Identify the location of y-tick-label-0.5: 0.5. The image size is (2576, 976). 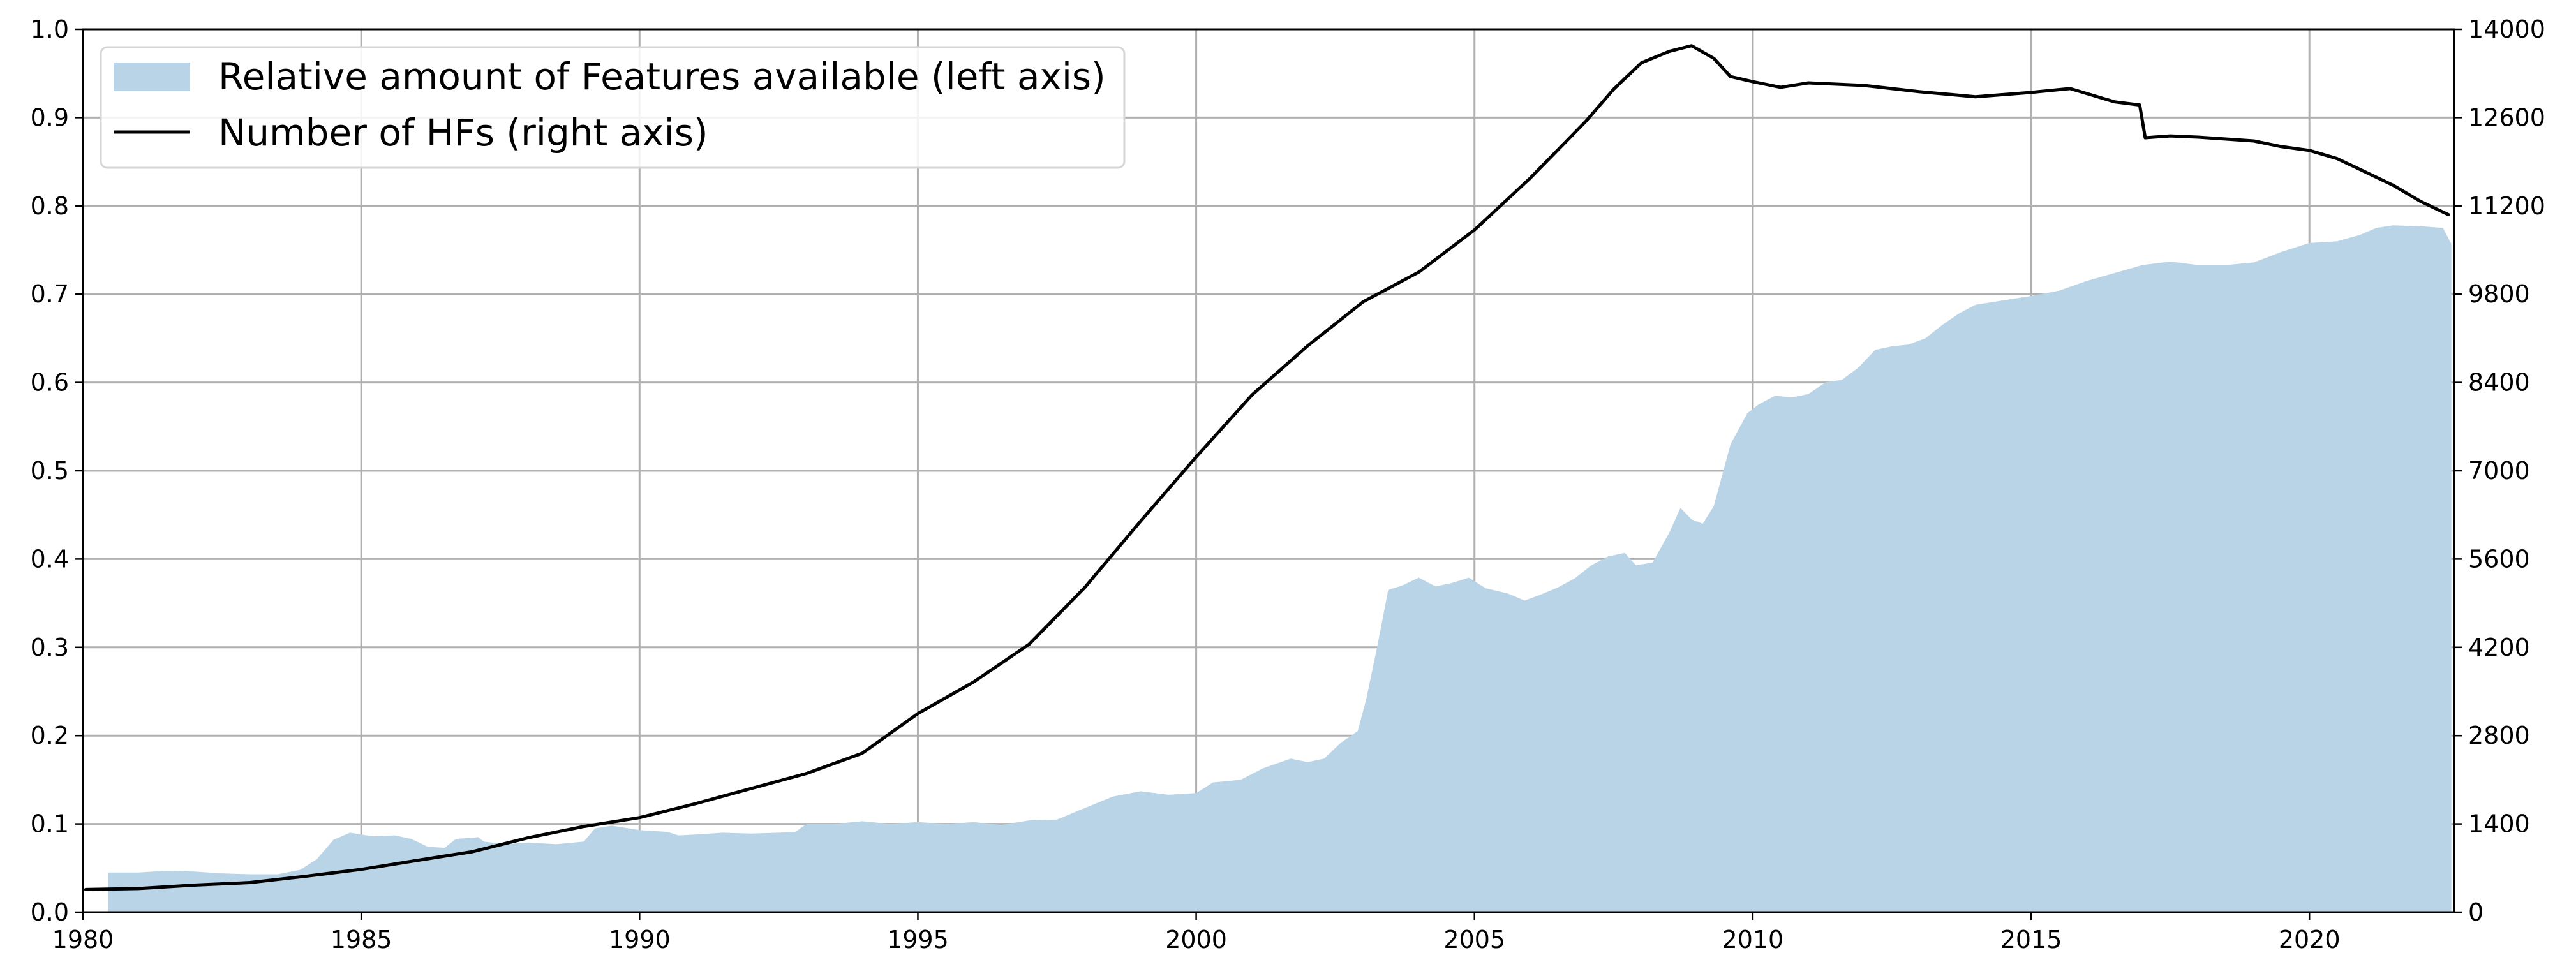
(50, 471).